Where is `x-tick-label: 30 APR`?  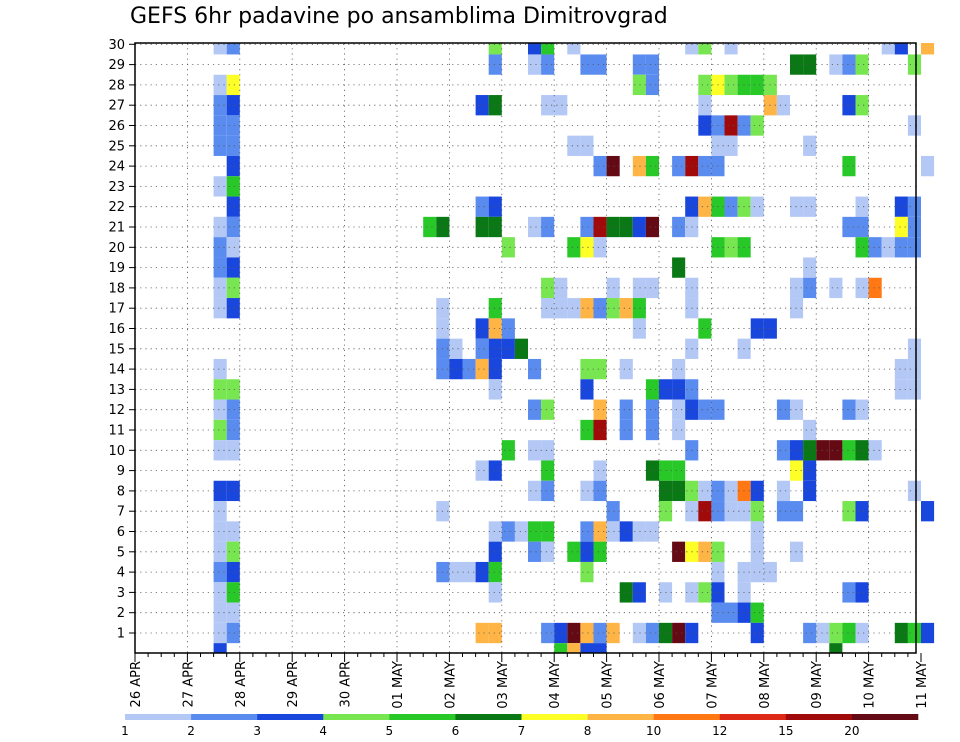 x-tick-label: 30 APR is located at coordinates (346, 684).